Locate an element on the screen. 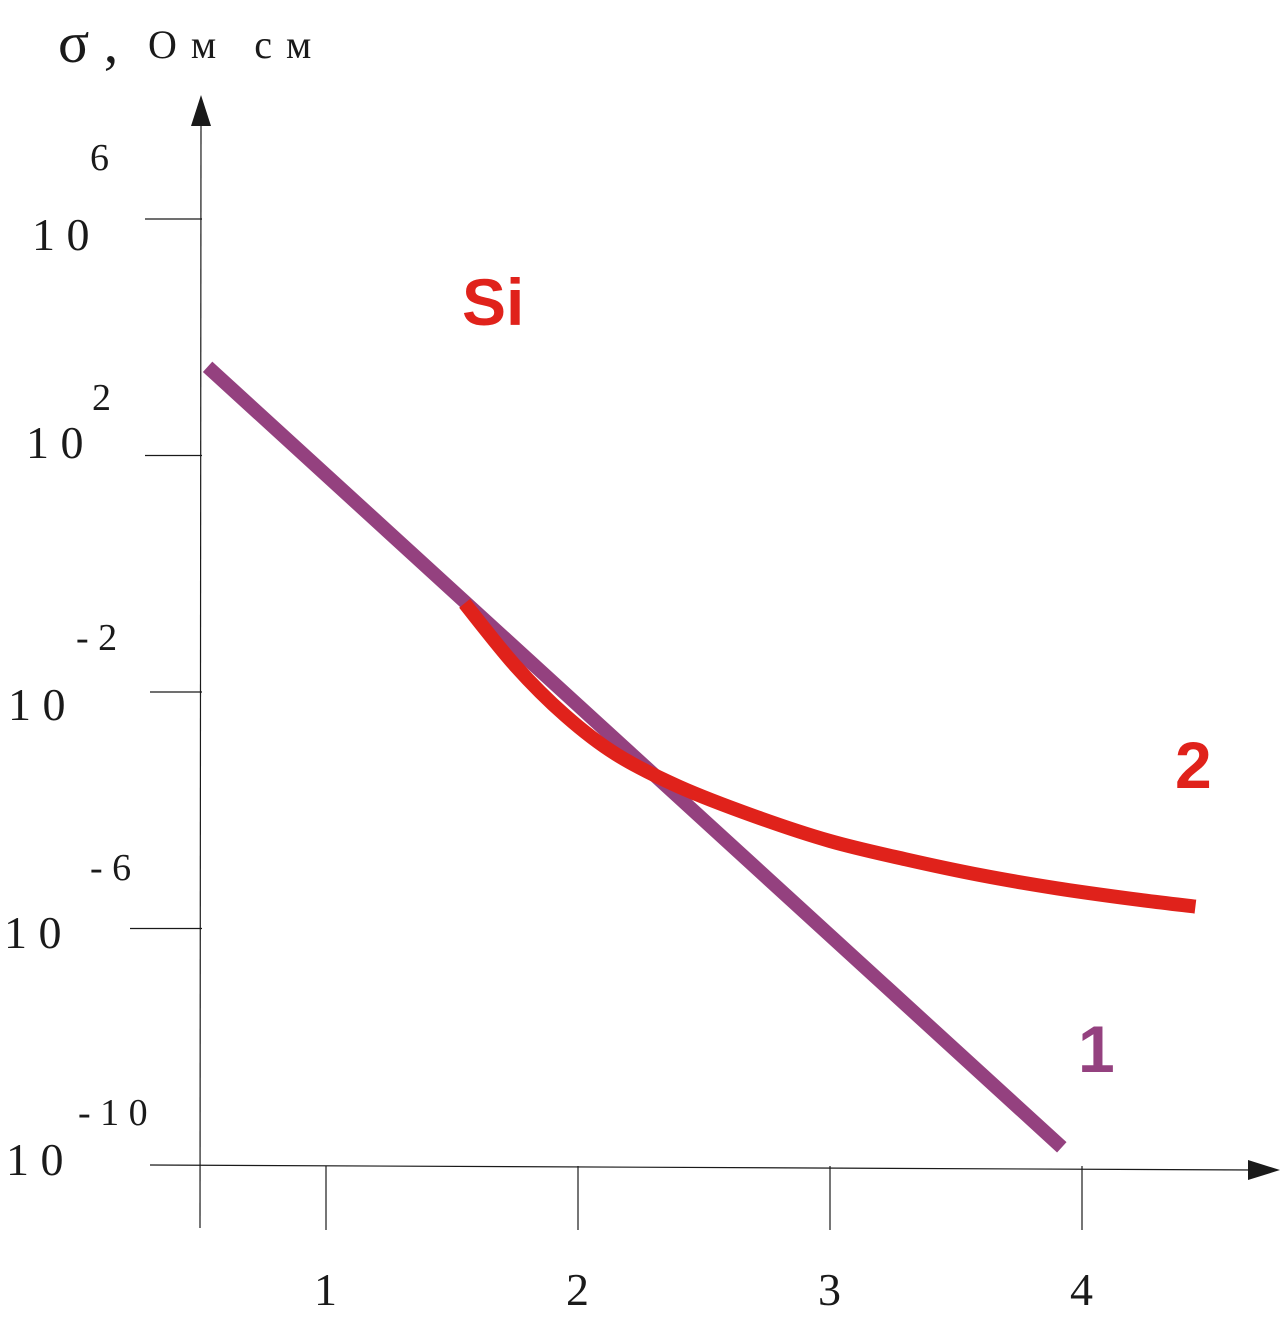 Image resolution: width=1284 pixels, height=1322 pixels. annotation-si: Si is located at coordinates (493, 302).